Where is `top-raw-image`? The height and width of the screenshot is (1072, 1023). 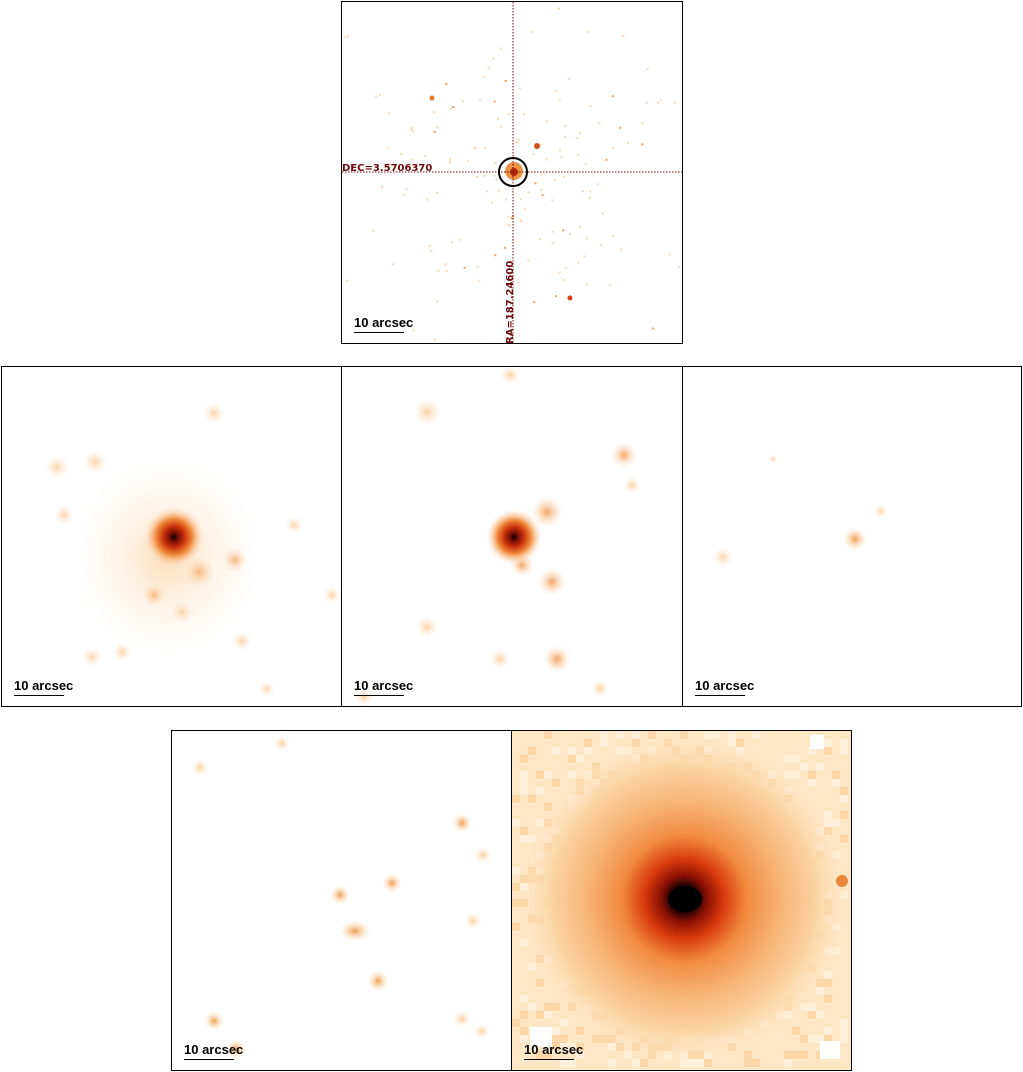
top-raw-image is located at coordinates (512, 172).